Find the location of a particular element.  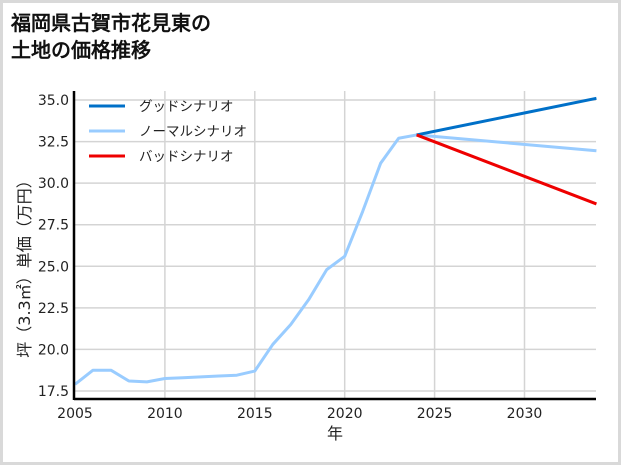

legend-item: バッドシナリオ is located at coordinates (161, 157).